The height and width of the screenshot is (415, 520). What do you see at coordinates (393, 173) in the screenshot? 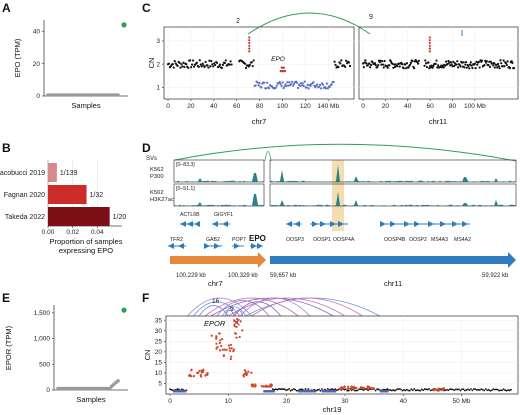
I see `panel-d-signal-track` at bounding box center [393, 173].